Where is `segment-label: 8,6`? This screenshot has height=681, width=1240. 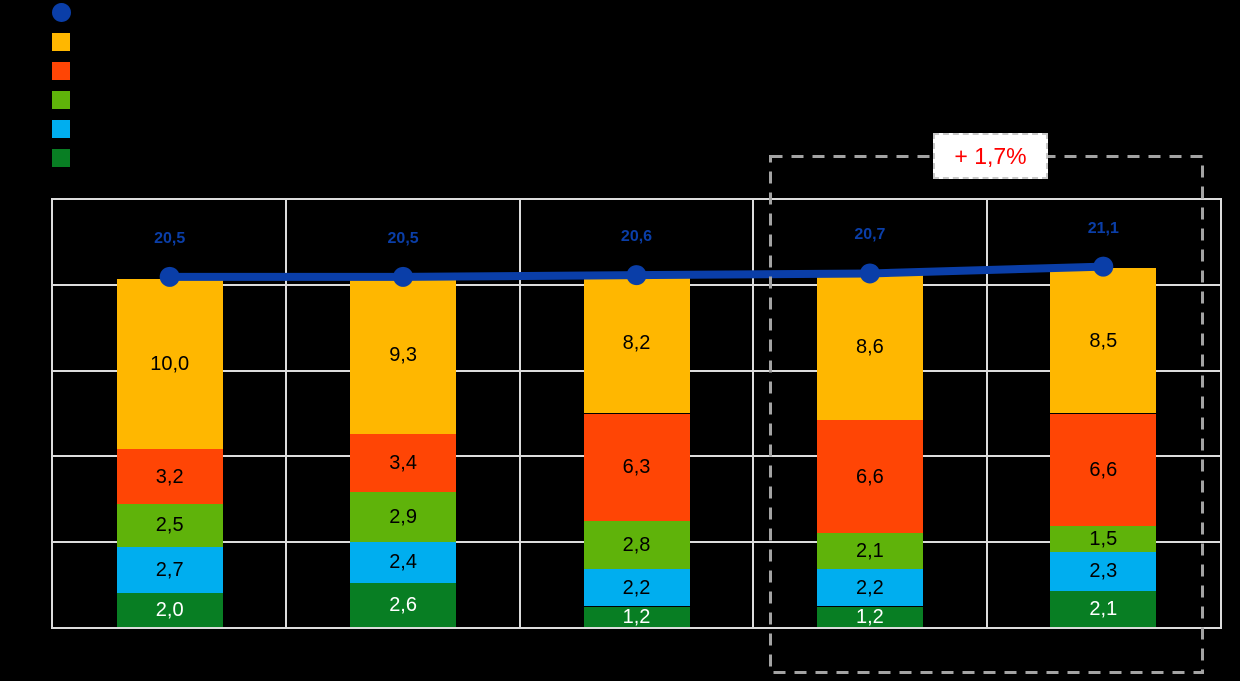 segment-label: 8,6 is located at coordinates (869, 346).